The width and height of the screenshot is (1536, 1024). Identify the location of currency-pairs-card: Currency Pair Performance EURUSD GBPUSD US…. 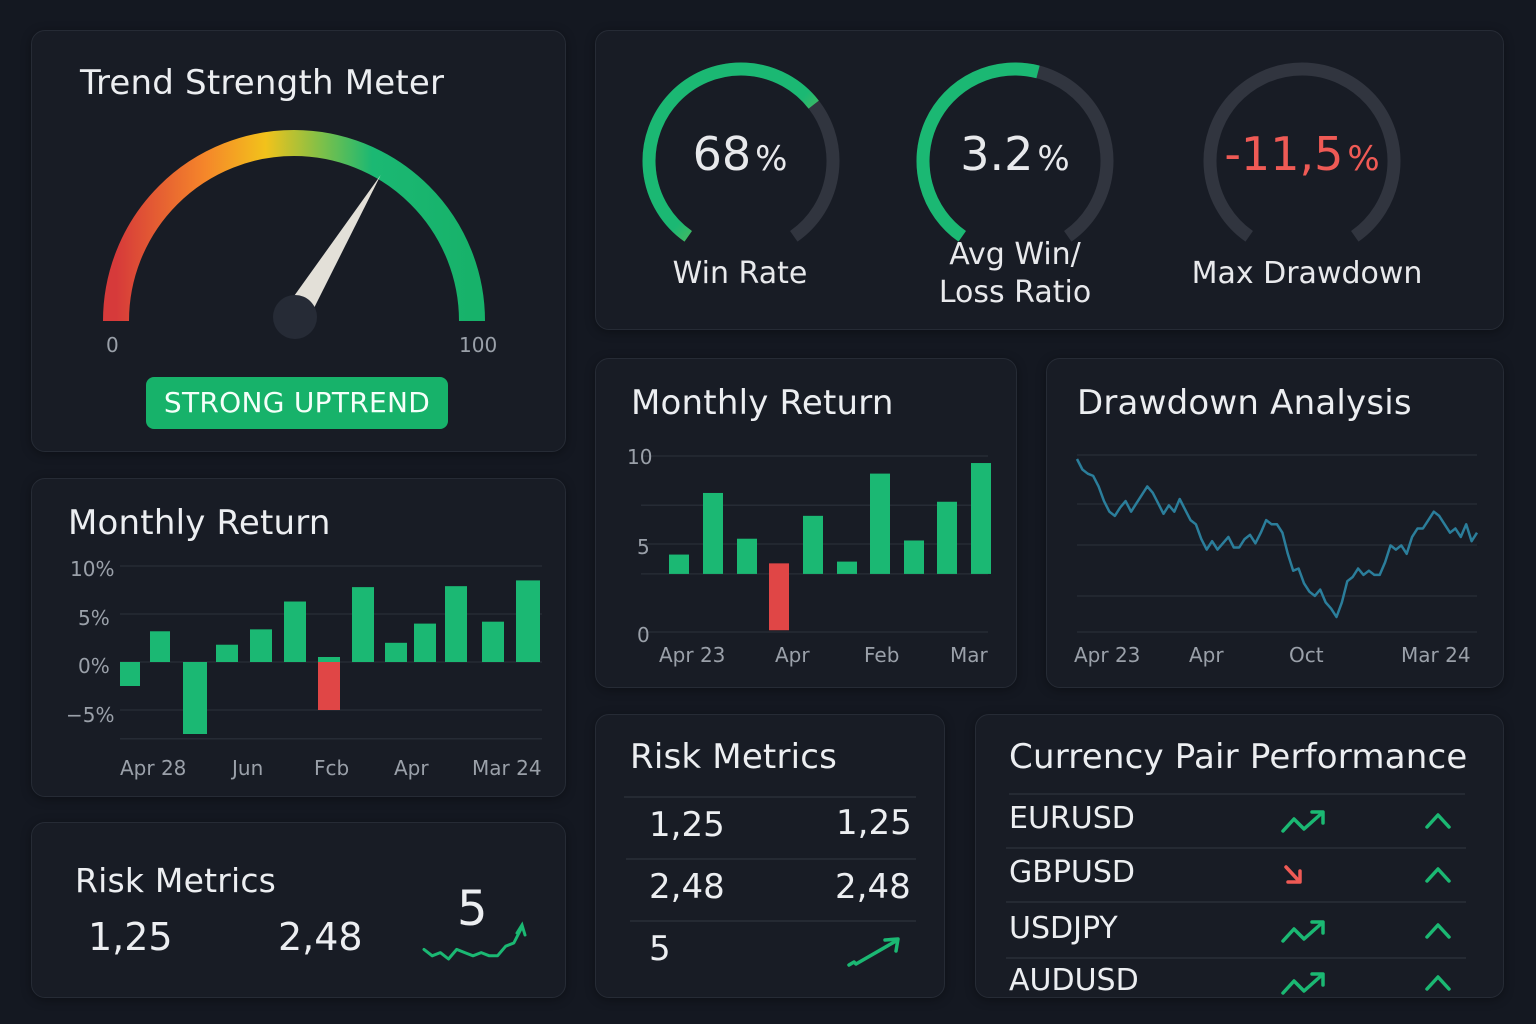
(1239, 856).